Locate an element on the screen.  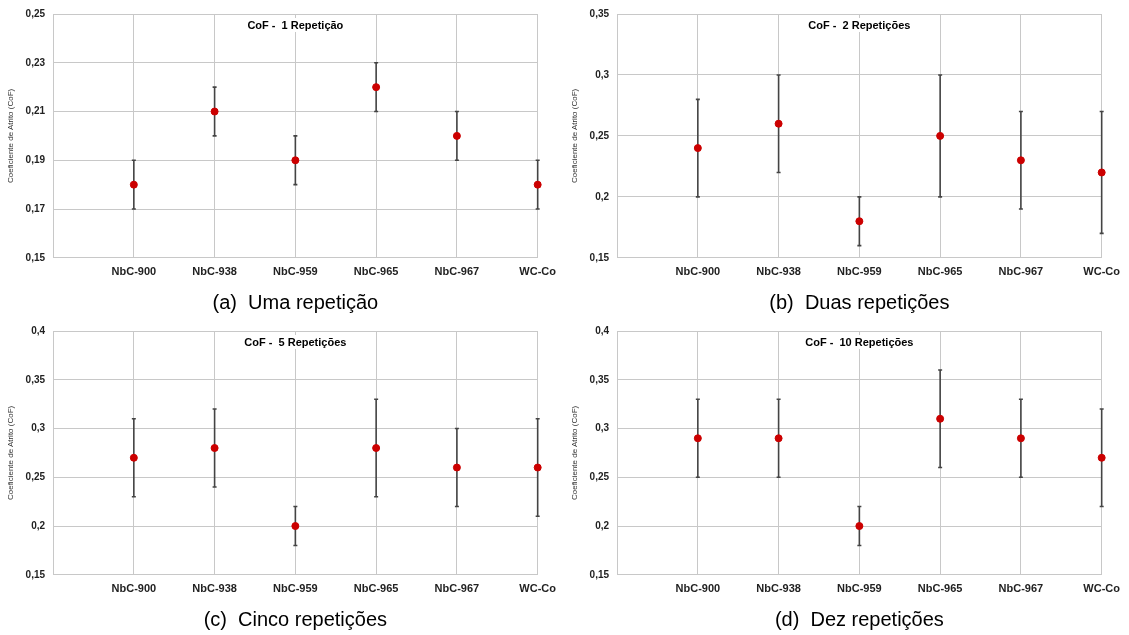
y-tick-label: 0,21 is located at coordinates (35, 111).